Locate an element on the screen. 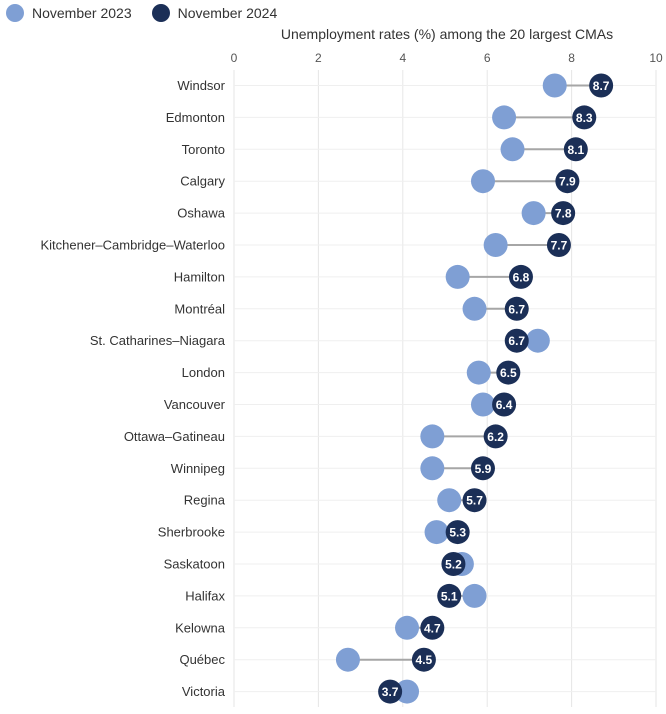  value-label-nov-2024: 5.2 is located at coordinates (453, 565).